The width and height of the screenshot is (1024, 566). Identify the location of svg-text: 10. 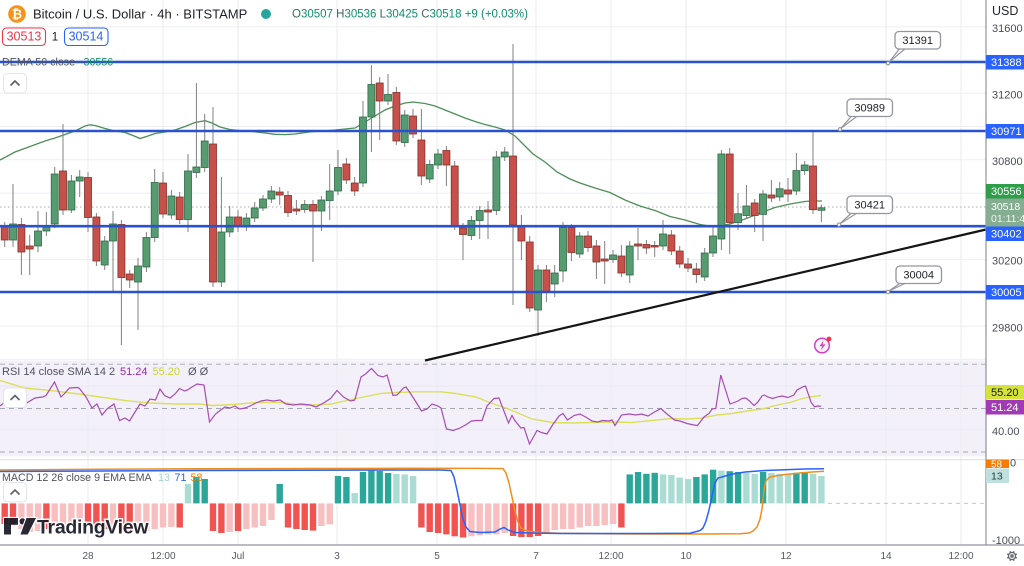
(686, 556).